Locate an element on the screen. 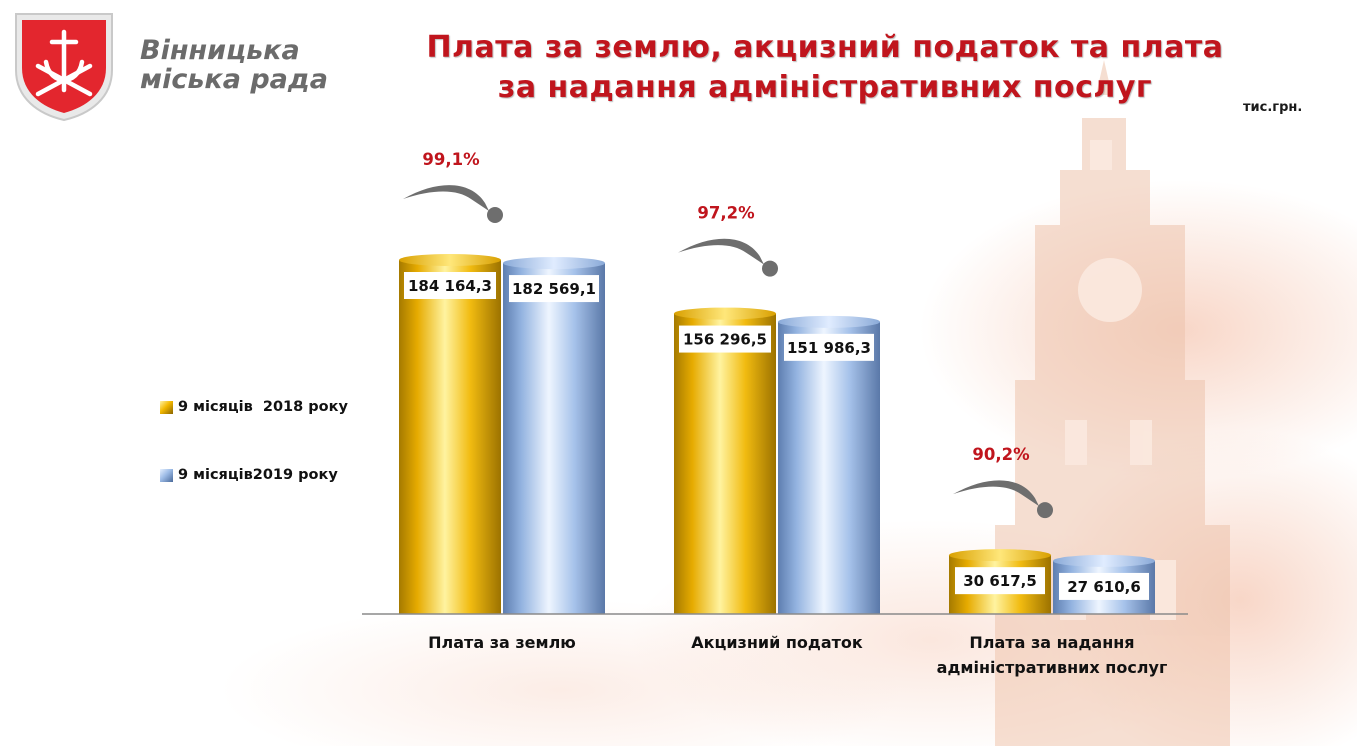  value-label-2018-2: 30 617,5 is located at coordinates (1000, 581).